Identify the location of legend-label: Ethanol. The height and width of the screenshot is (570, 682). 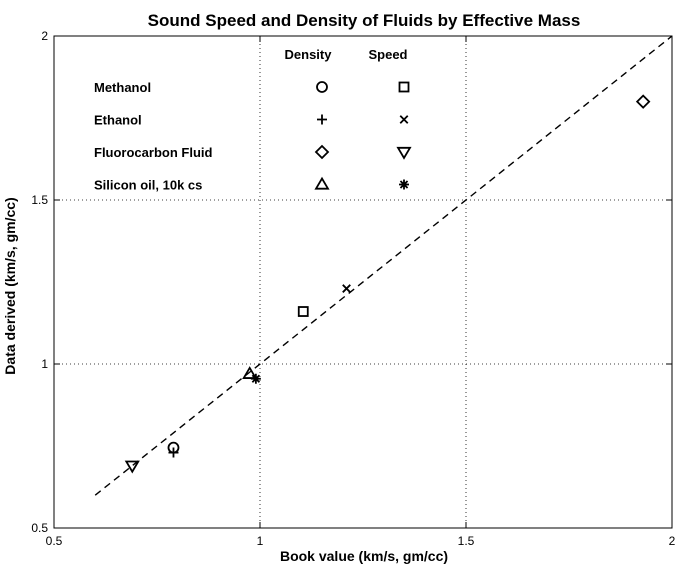
(118, 120).